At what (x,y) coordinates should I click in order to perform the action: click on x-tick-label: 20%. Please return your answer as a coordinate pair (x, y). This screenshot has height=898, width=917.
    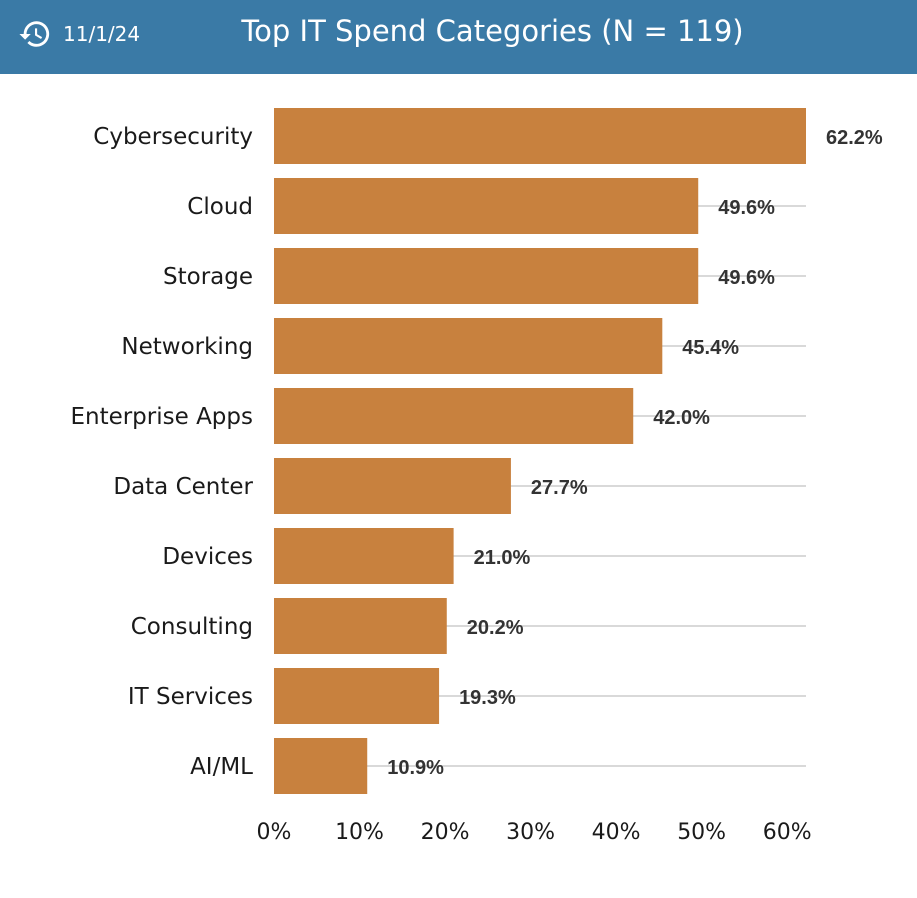
    Looking at the image, I should click on (445, 832).